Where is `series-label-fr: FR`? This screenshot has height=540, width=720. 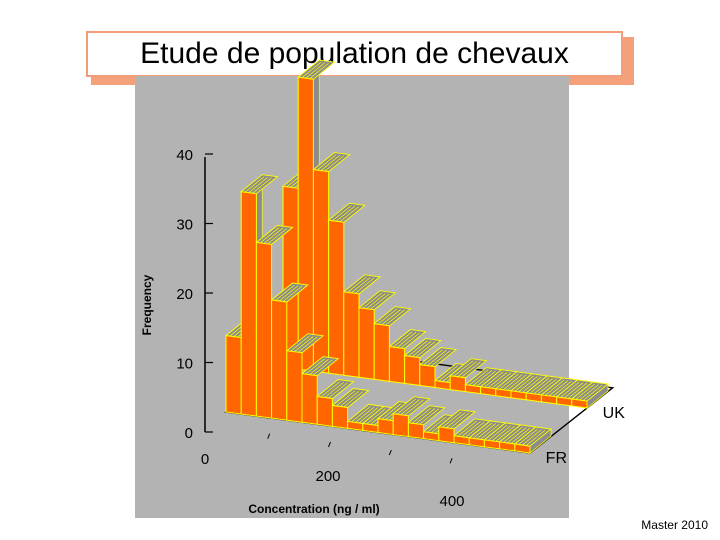 series-label-fr: FR is located at coordinates (556, 458).